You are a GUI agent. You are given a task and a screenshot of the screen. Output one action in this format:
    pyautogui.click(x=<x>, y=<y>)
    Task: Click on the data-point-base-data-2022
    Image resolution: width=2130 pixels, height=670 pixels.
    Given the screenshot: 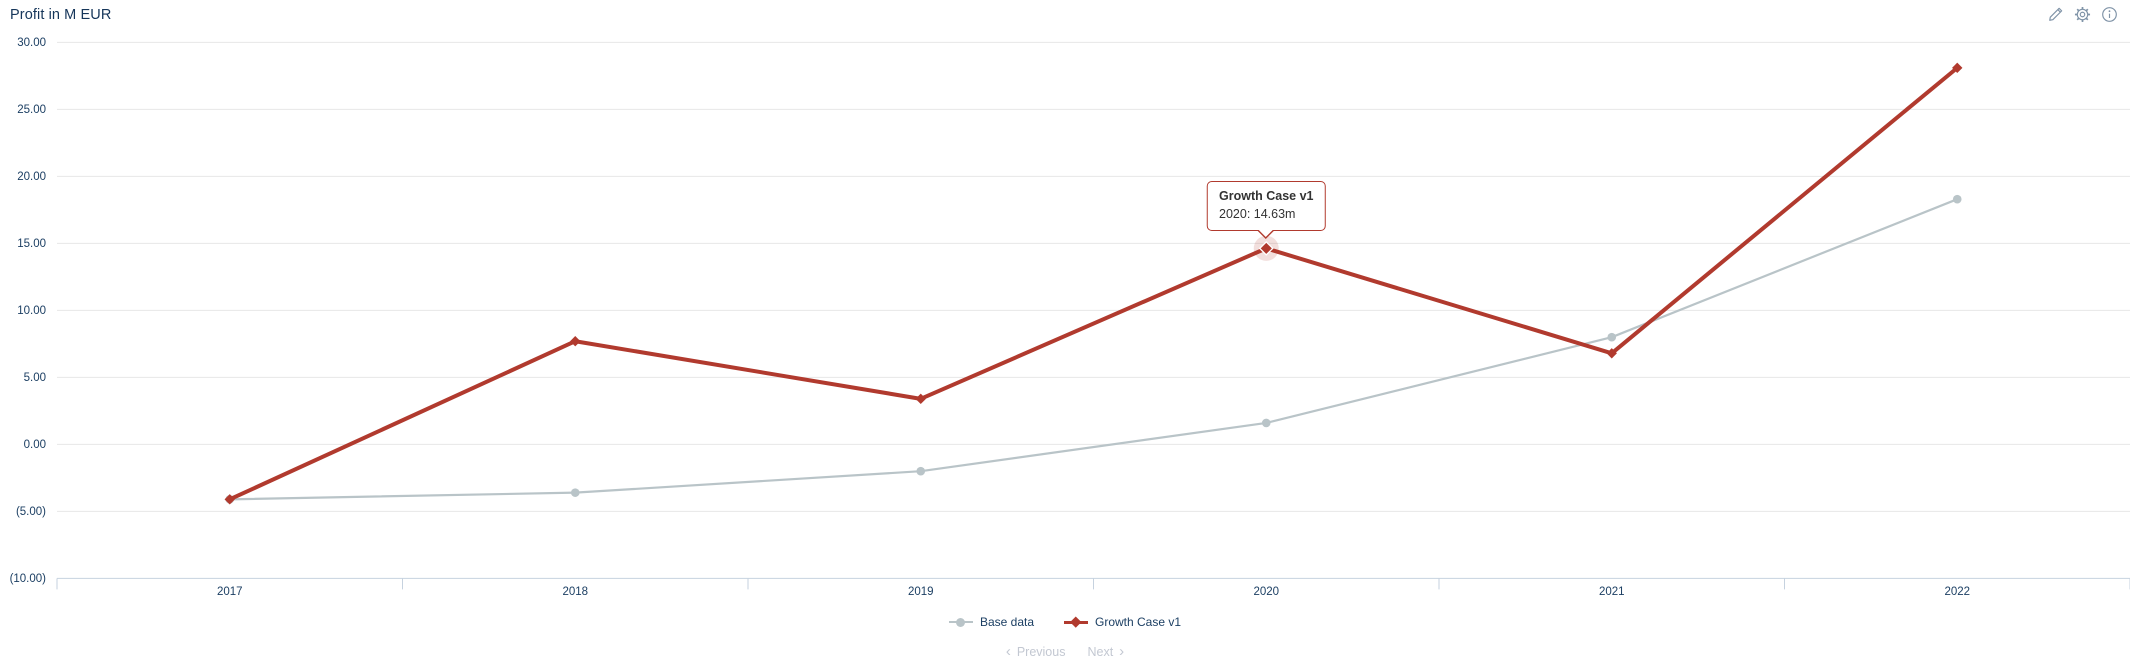 What is the action you would take?
    pyautogui.click(x=1957, y=199)
    